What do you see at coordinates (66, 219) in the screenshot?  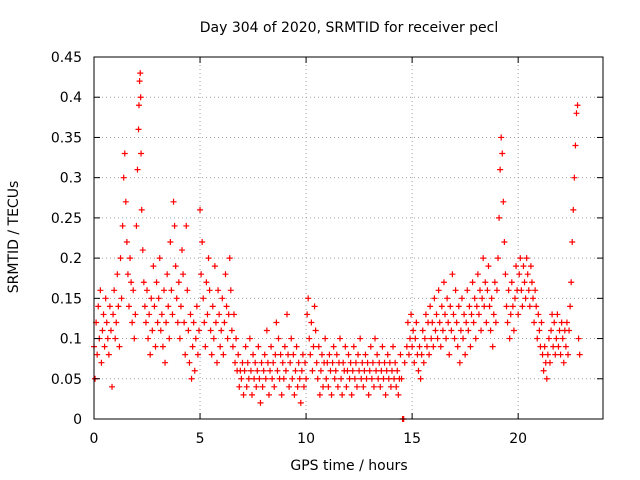 I see `y-tick-label: 0.25` at bounding box center [66, 219].